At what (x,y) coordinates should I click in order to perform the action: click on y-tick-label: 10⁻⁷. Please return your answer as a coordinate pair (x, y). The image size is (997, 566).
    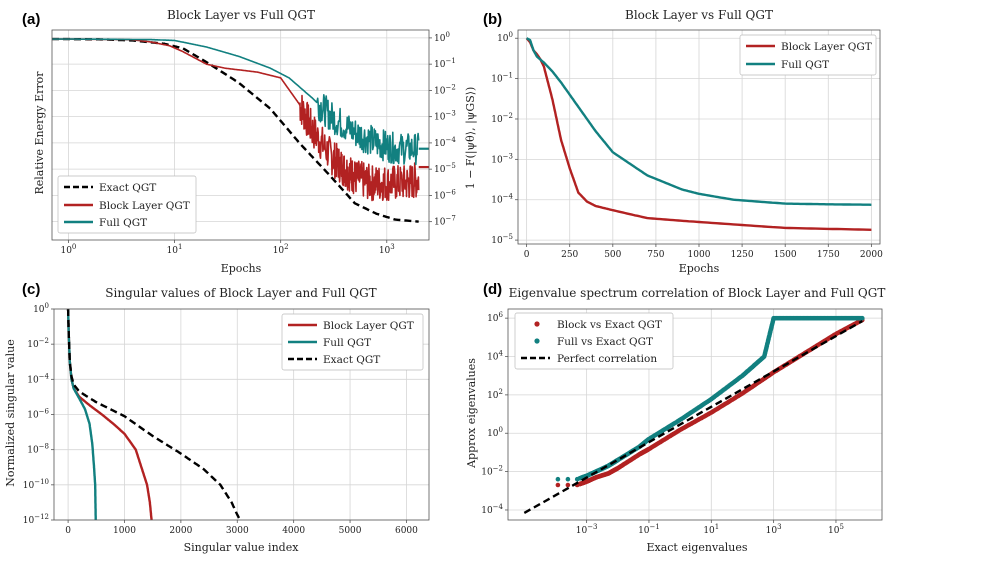
    Looking at the image, I should click on (445, 221).